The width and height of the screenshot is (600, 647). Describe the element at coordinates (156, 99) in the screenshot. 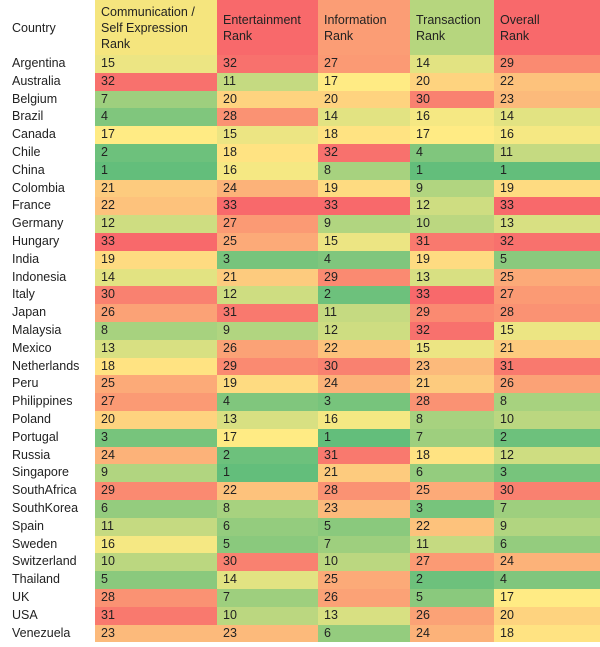

I see `rank-cell-communication: 7` at that location.